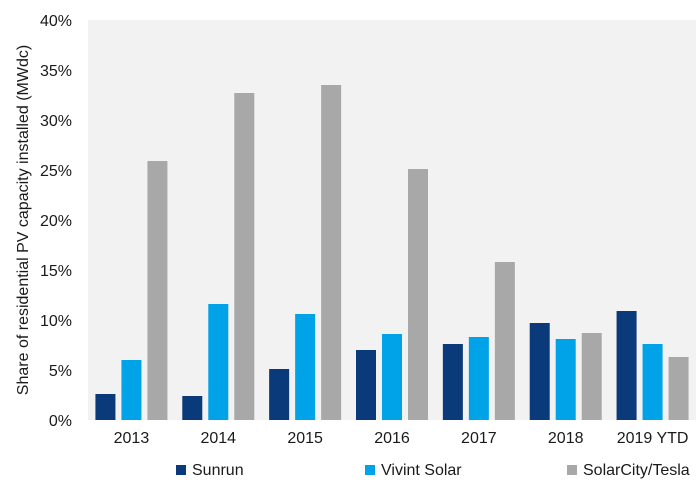 The height and width of the screenshot is (490, 700). I want to click on y-tick-label: 0%, so click(60, 421).